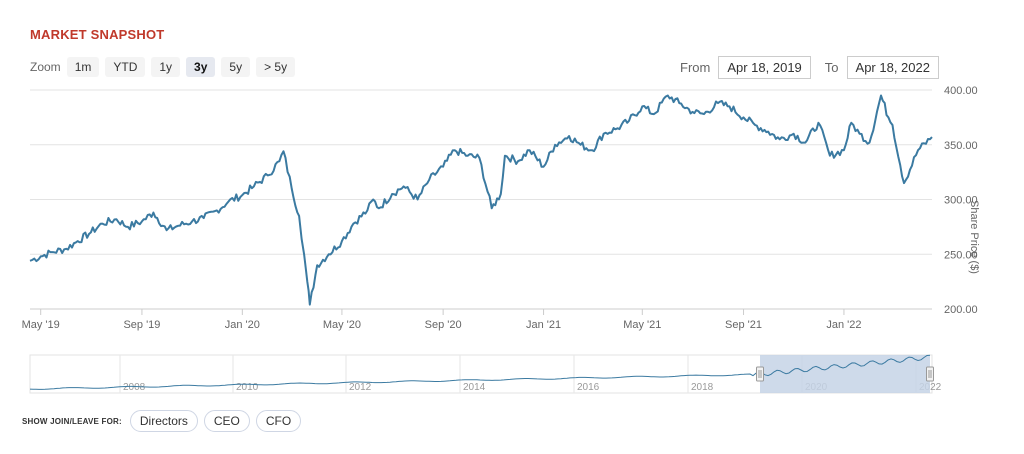 Image resolution: width=1024 pixels, height=454 pixels. I want to click on x-tick-label: Jan '20, so click(242, 325).